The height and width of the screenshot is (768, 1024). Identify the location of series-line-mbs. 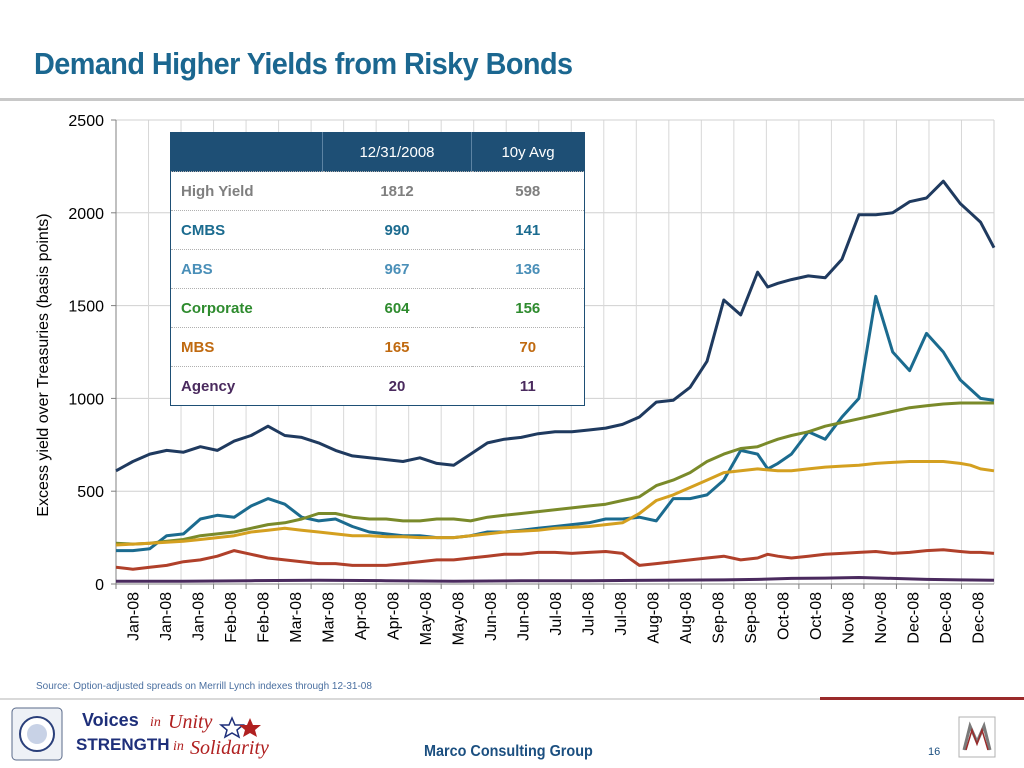
(555, 559).